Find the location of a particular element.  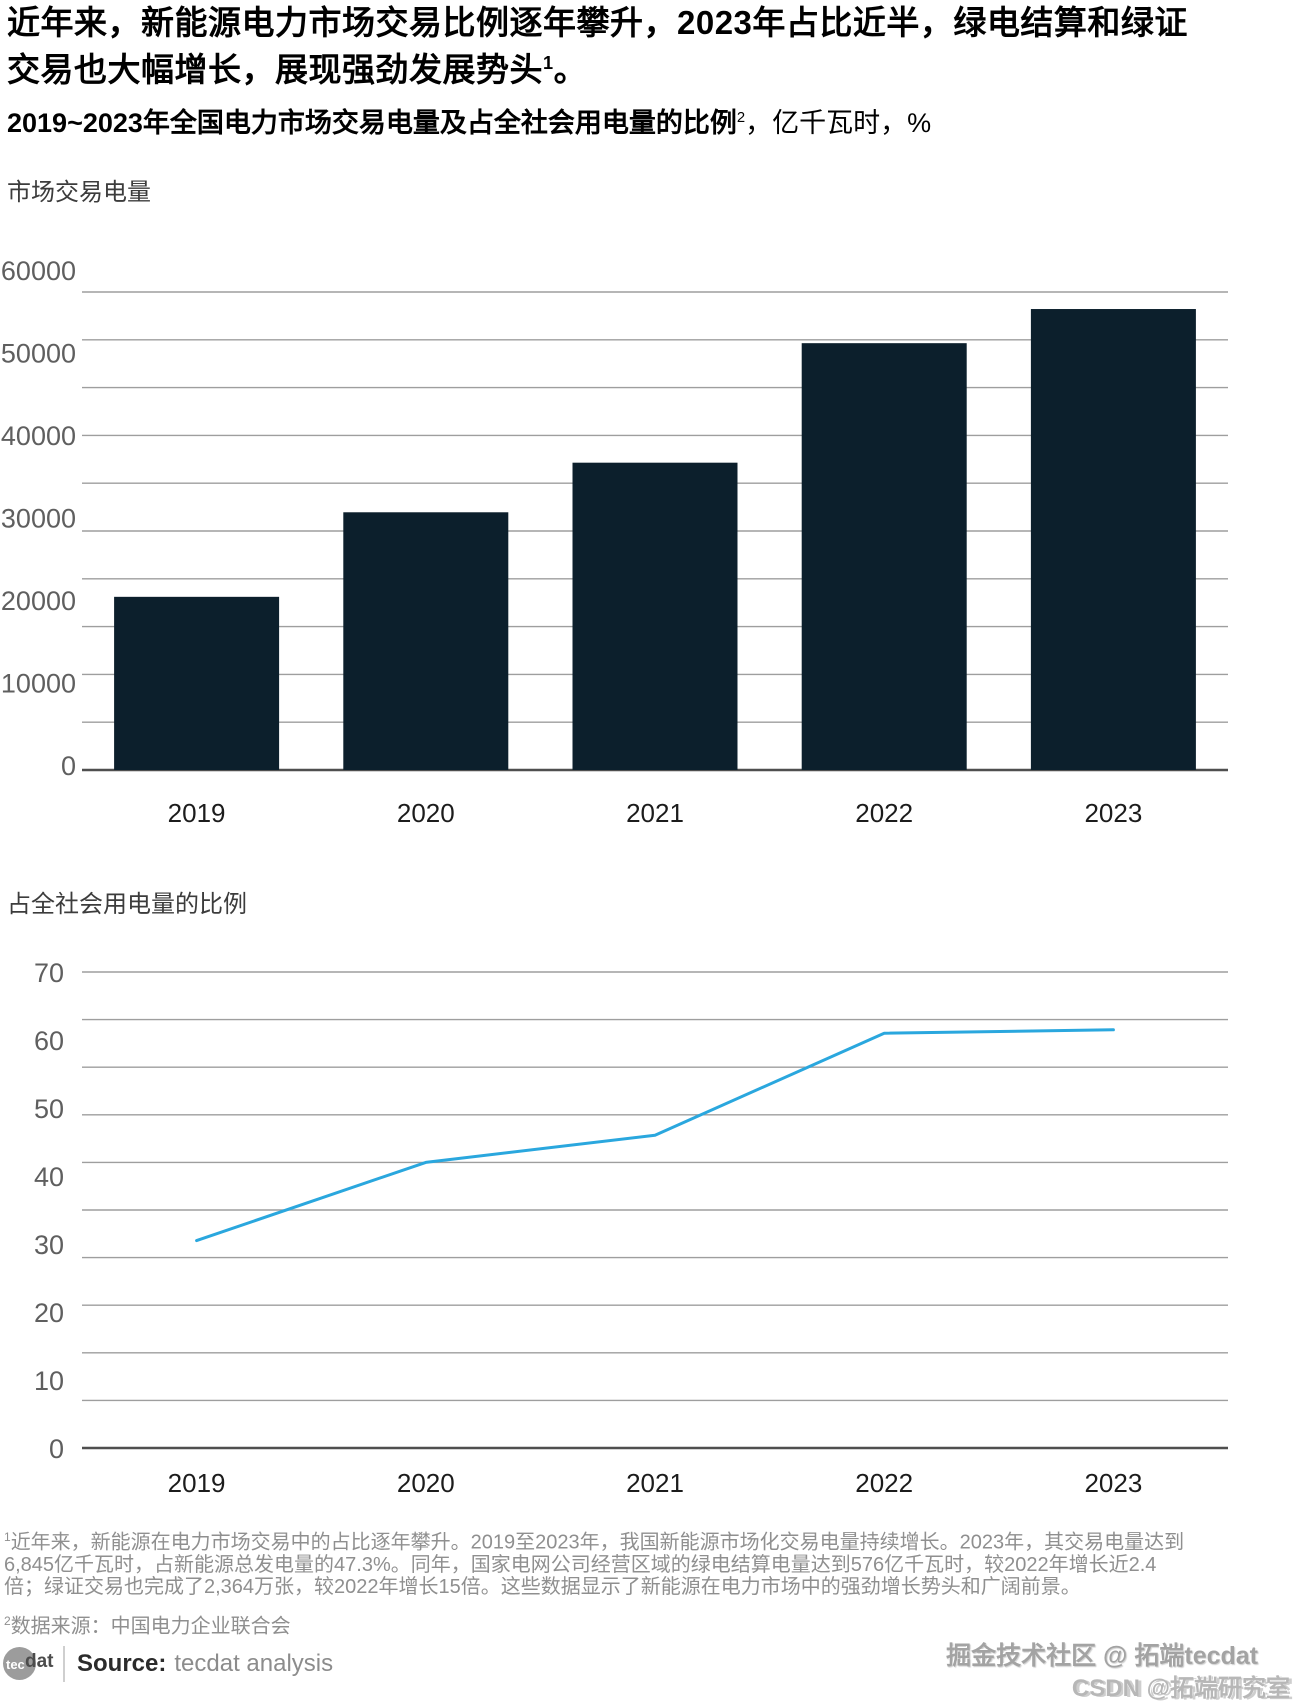

subtitle-bold: 2019~2023年全国电力市场交易电量及占全社会用电量的比例 is located at coordinates (372, 123).